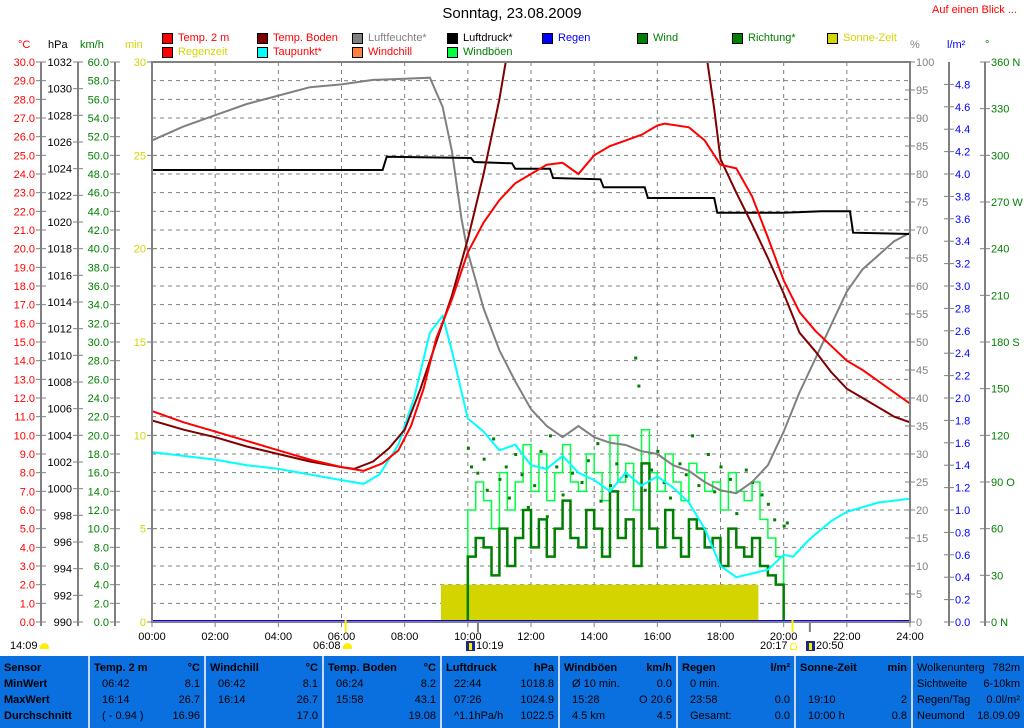  Describe the element at coordinates (987, 45) in the screenshot. I see `axis-header-dir: °` at that location.